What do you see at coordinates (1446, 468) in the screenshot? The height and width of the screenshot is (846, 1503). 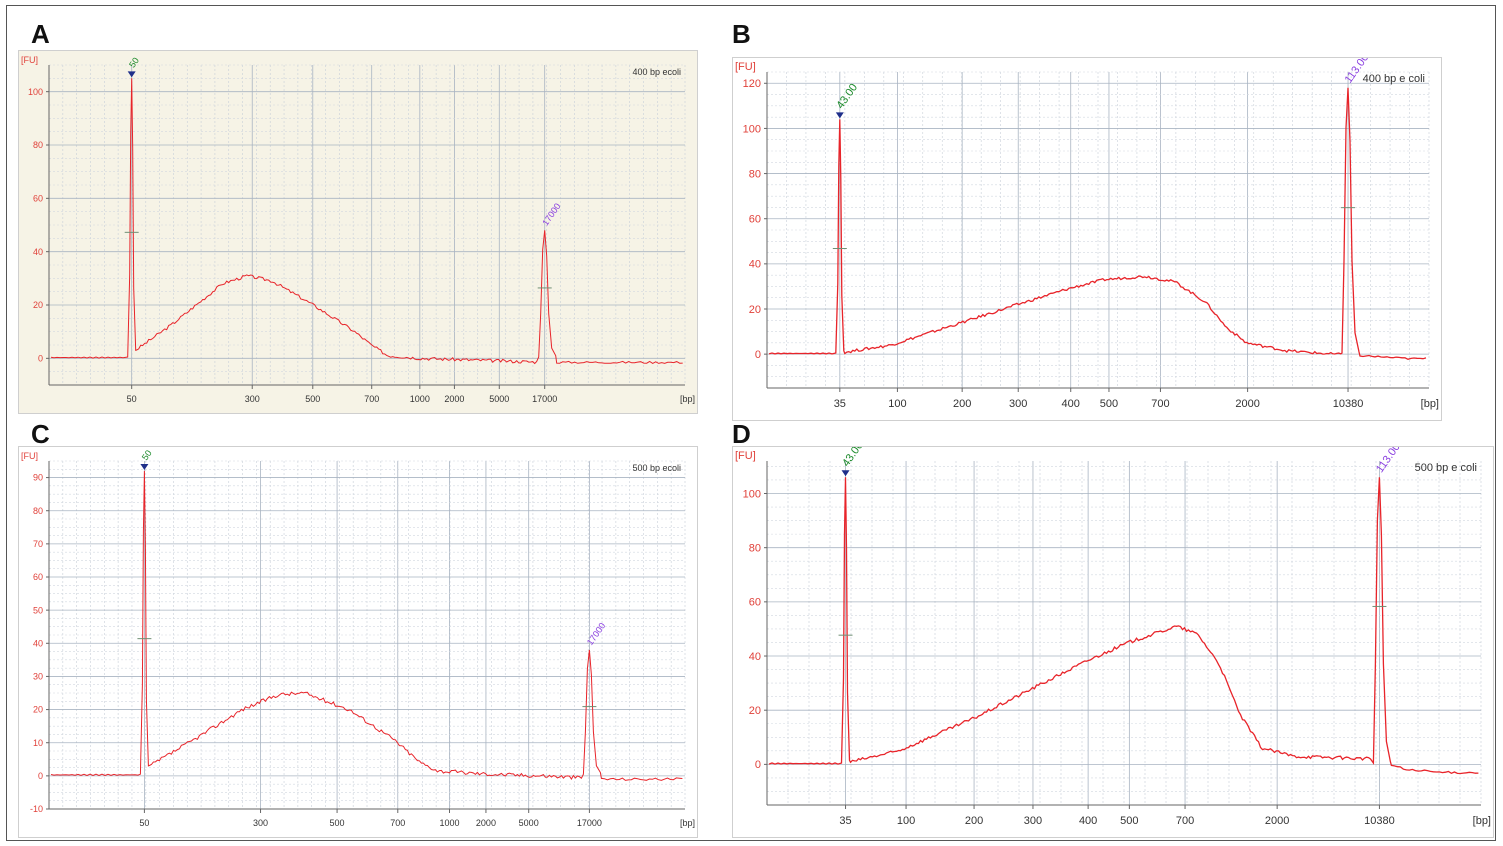 I see `sample-label: 500 bp e coli` at bounding box center [1446, 468].